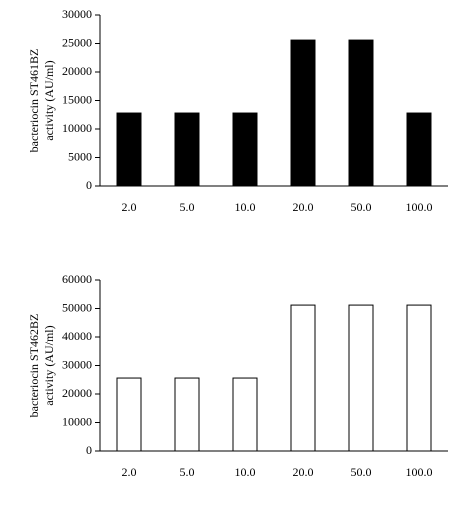  What do you see at coordinates (77, 42) in the screenshot?
I see `y-tick-label: 25000` at bounding box center [77, 42].